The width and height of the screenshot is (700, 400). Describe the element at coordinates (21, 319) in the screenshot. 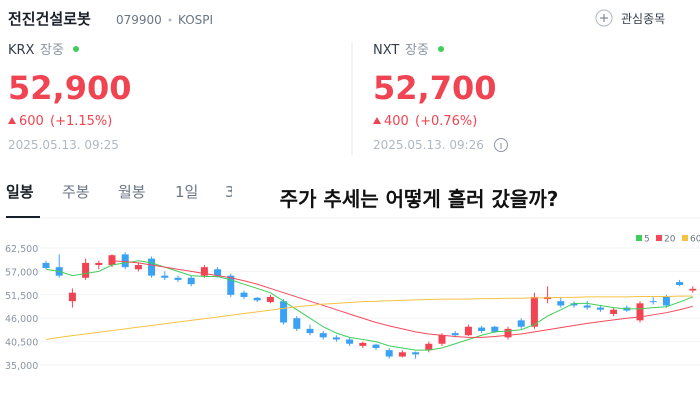

I see `y-tick-label: 46,000` at that location.